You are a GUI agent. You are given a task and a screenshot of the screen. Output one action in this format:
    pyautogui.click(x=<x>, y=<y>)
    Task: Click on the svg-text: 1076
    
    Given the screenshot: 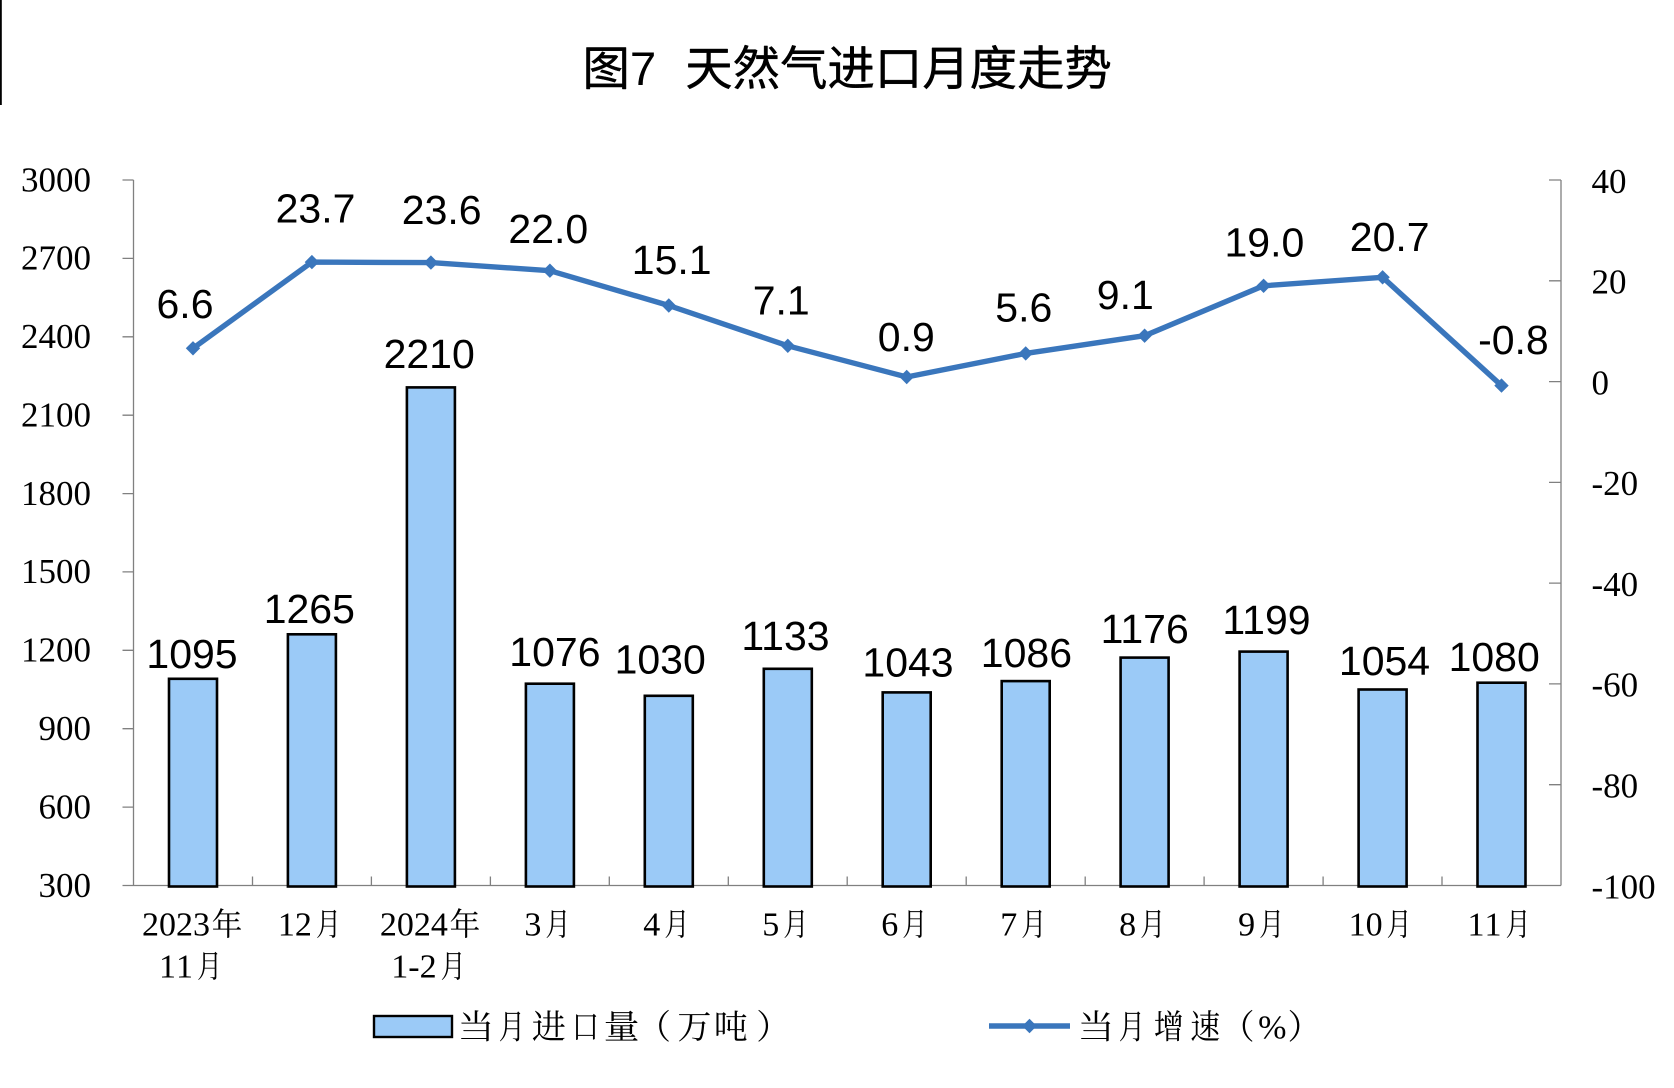 What is the action you would take?
    pyautogui.click(x=554, y=652)
    